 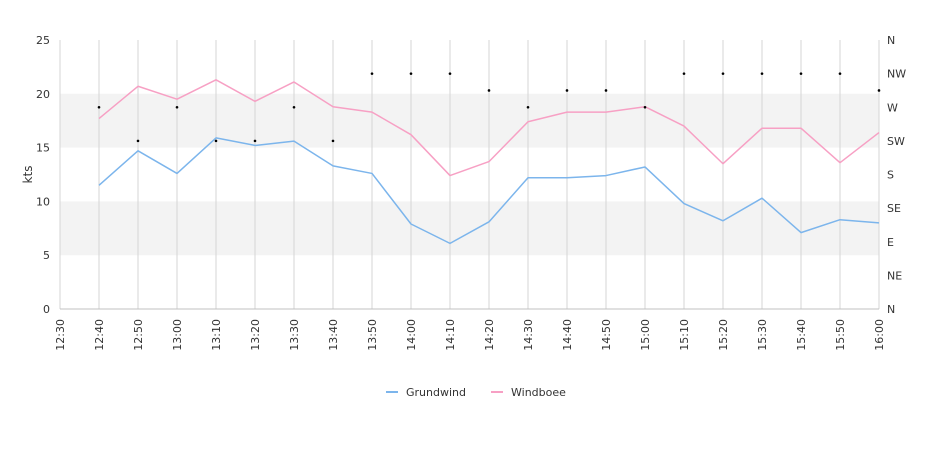 I want to click on x-tick-label: 15:00, so click(x=645, y=335).